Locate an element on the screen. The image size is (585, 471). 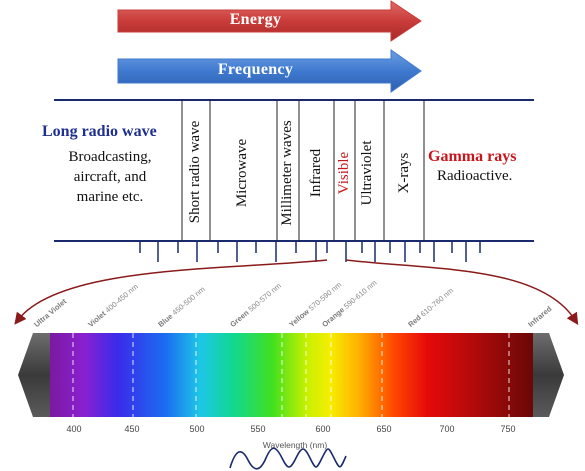
wavelength-tick: 700 is located at coordinates (447, 429).